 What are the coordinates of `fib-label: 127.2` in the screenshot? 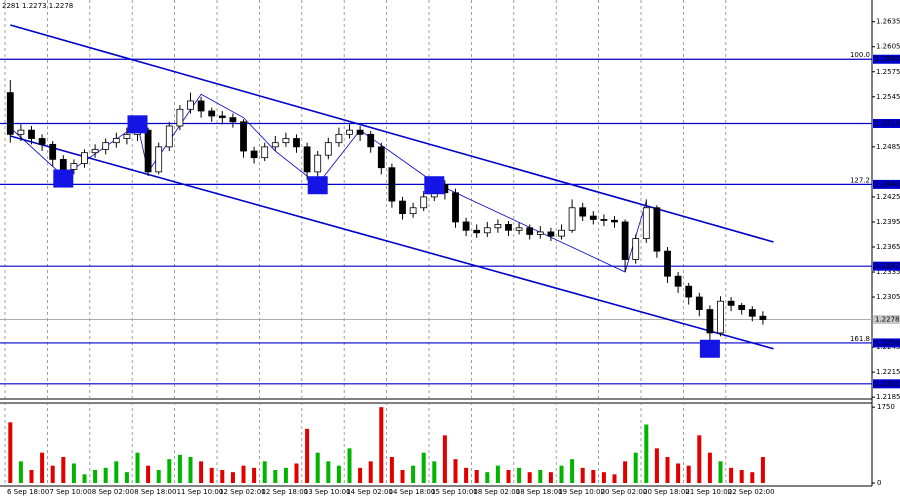 It's located at (860, 180).